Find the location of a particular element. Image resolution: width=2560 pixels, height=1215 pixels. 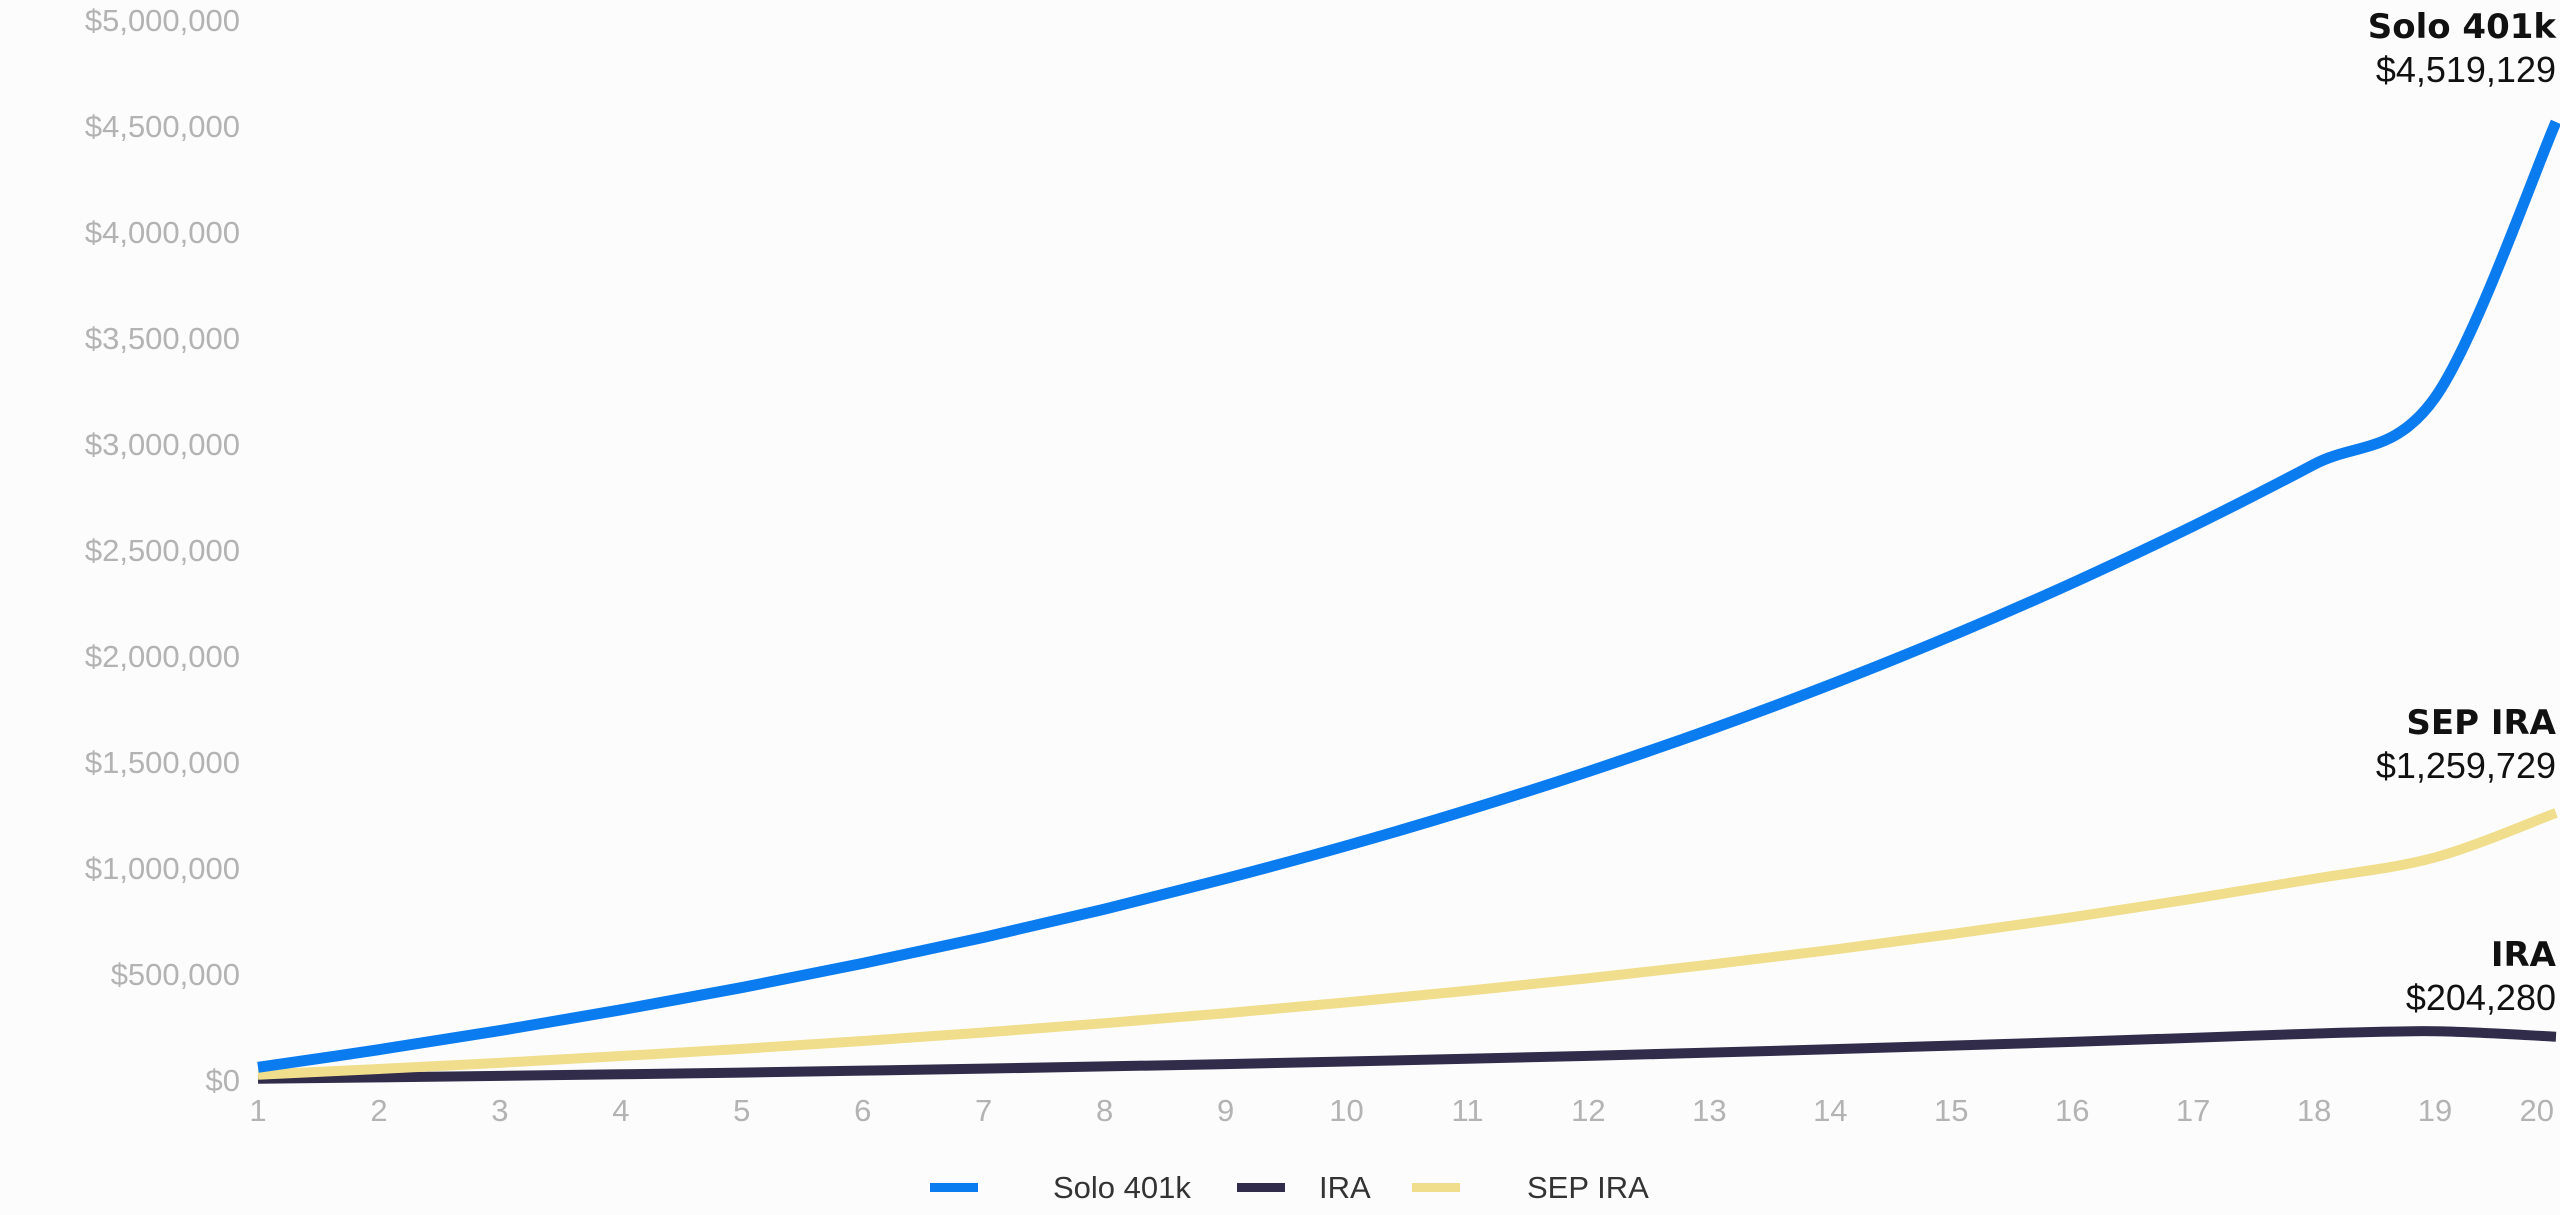

legend: Solo 401k IRA SEP IRA is located at coordinates (1289, 1187).